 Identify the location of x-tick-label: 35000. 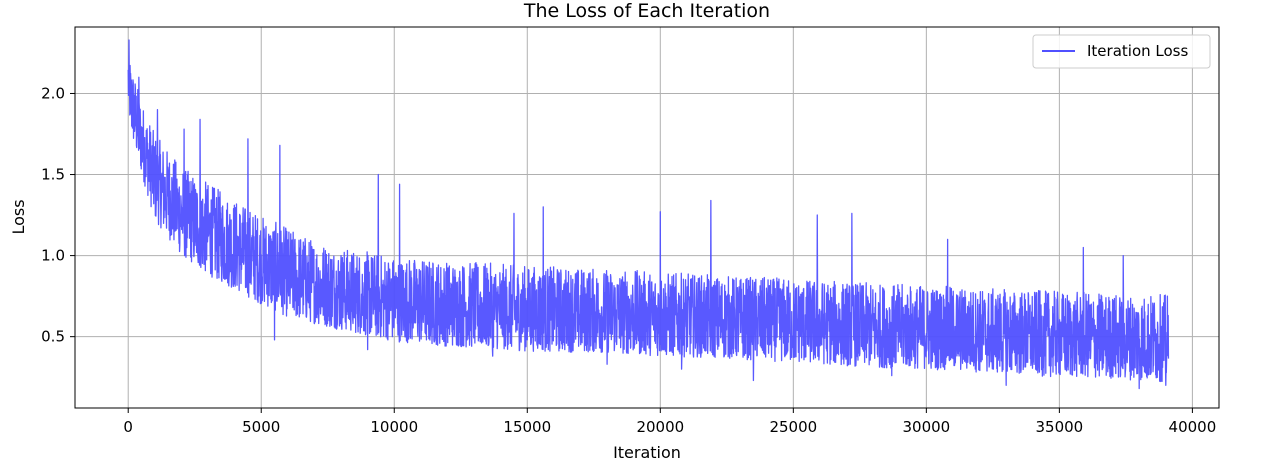
(1060, 427).